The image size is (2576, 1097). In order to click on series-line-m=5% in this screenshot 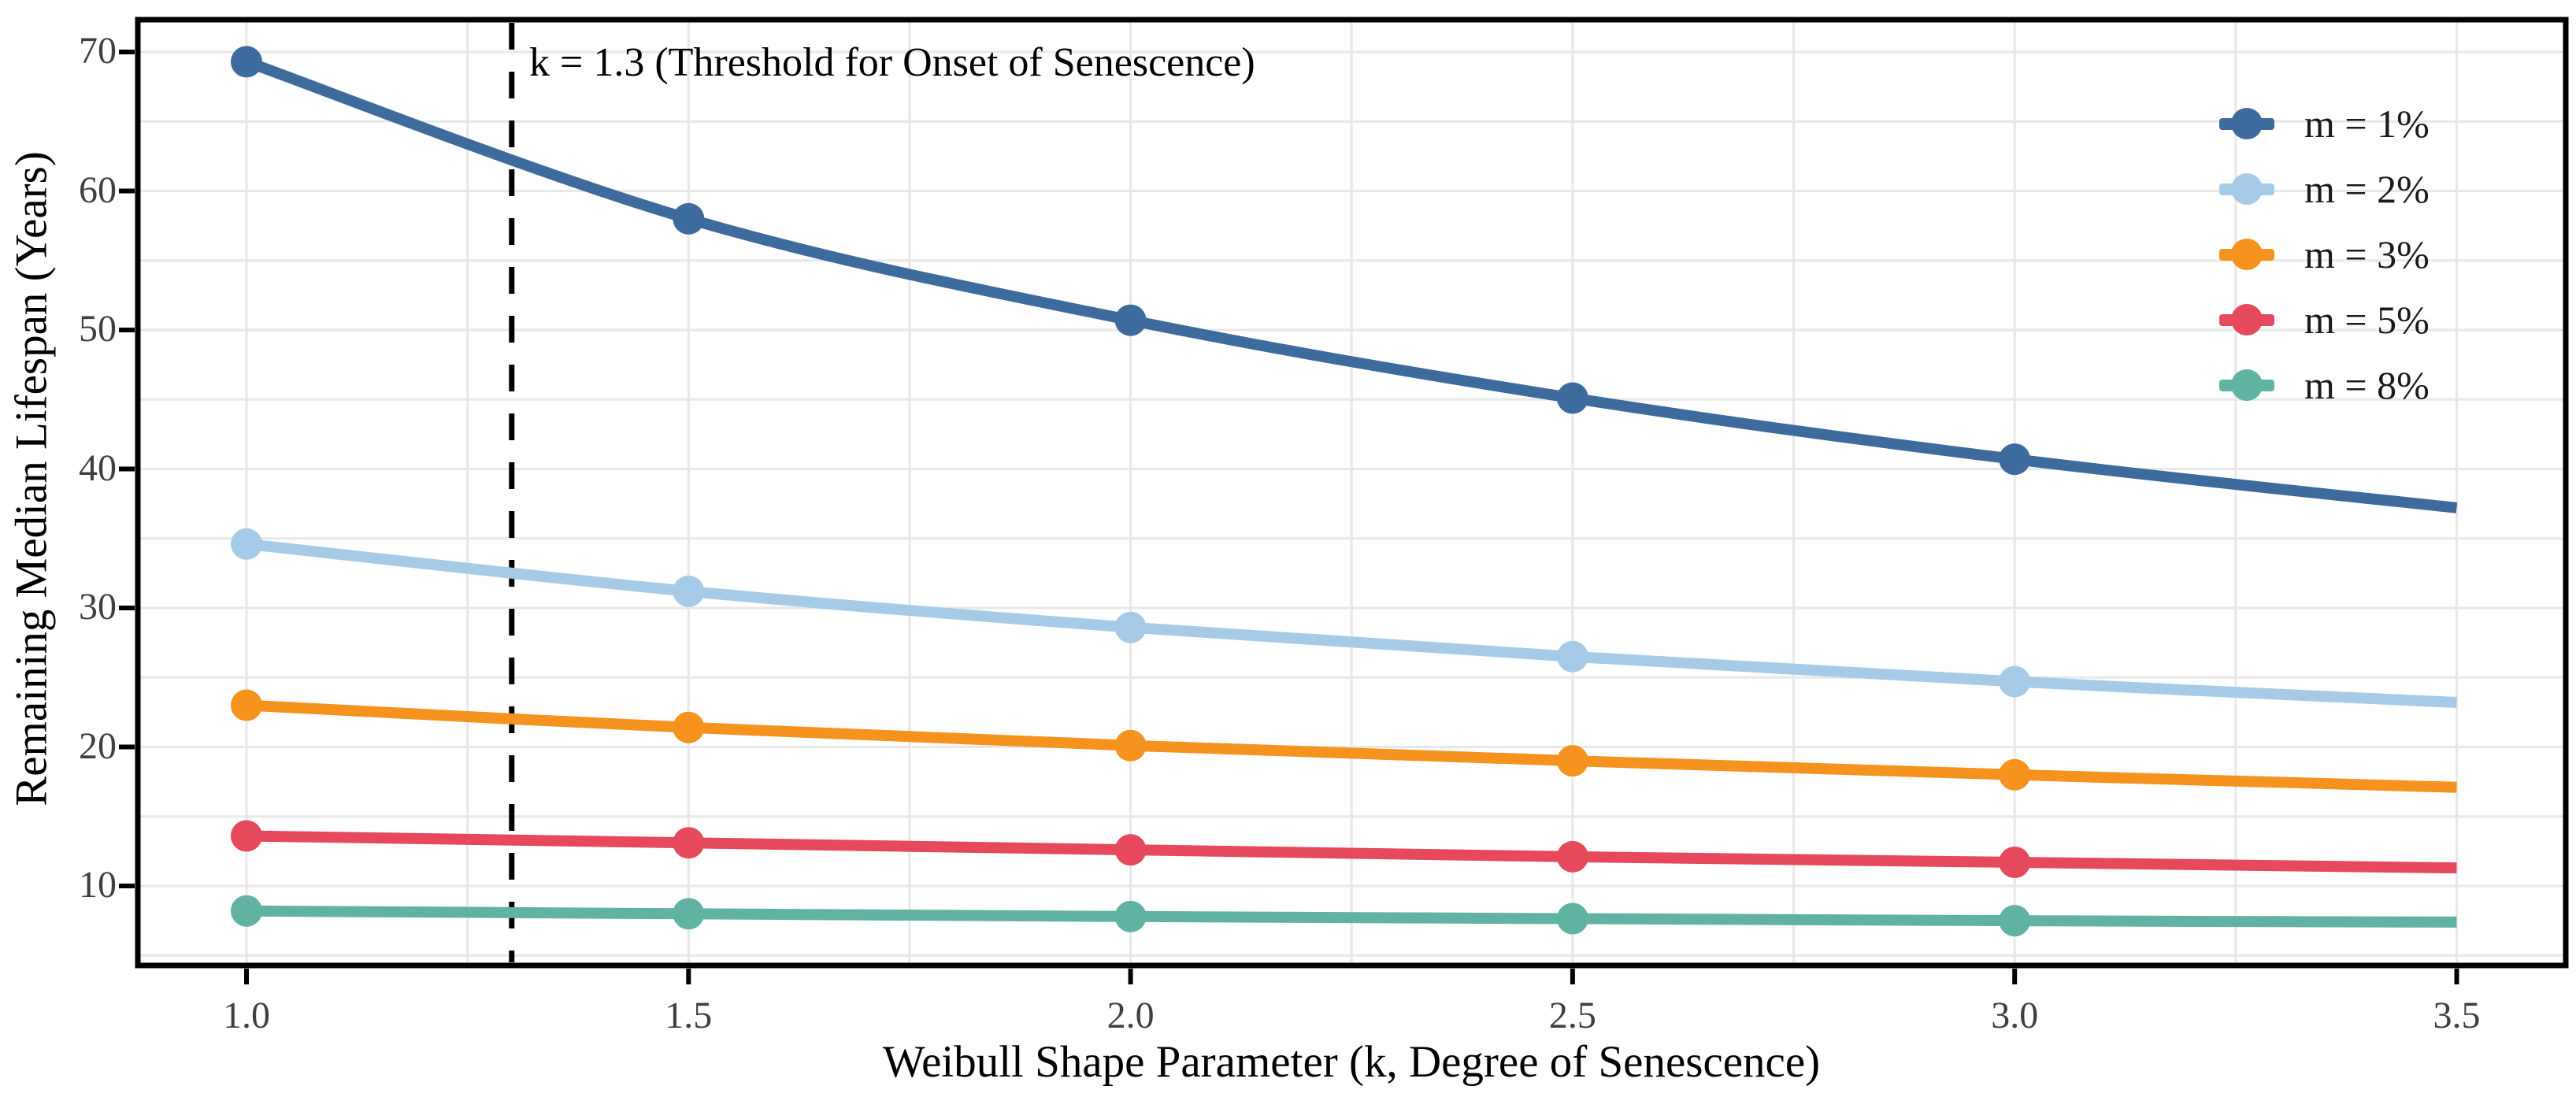, I will do `click(1351, 852)`.